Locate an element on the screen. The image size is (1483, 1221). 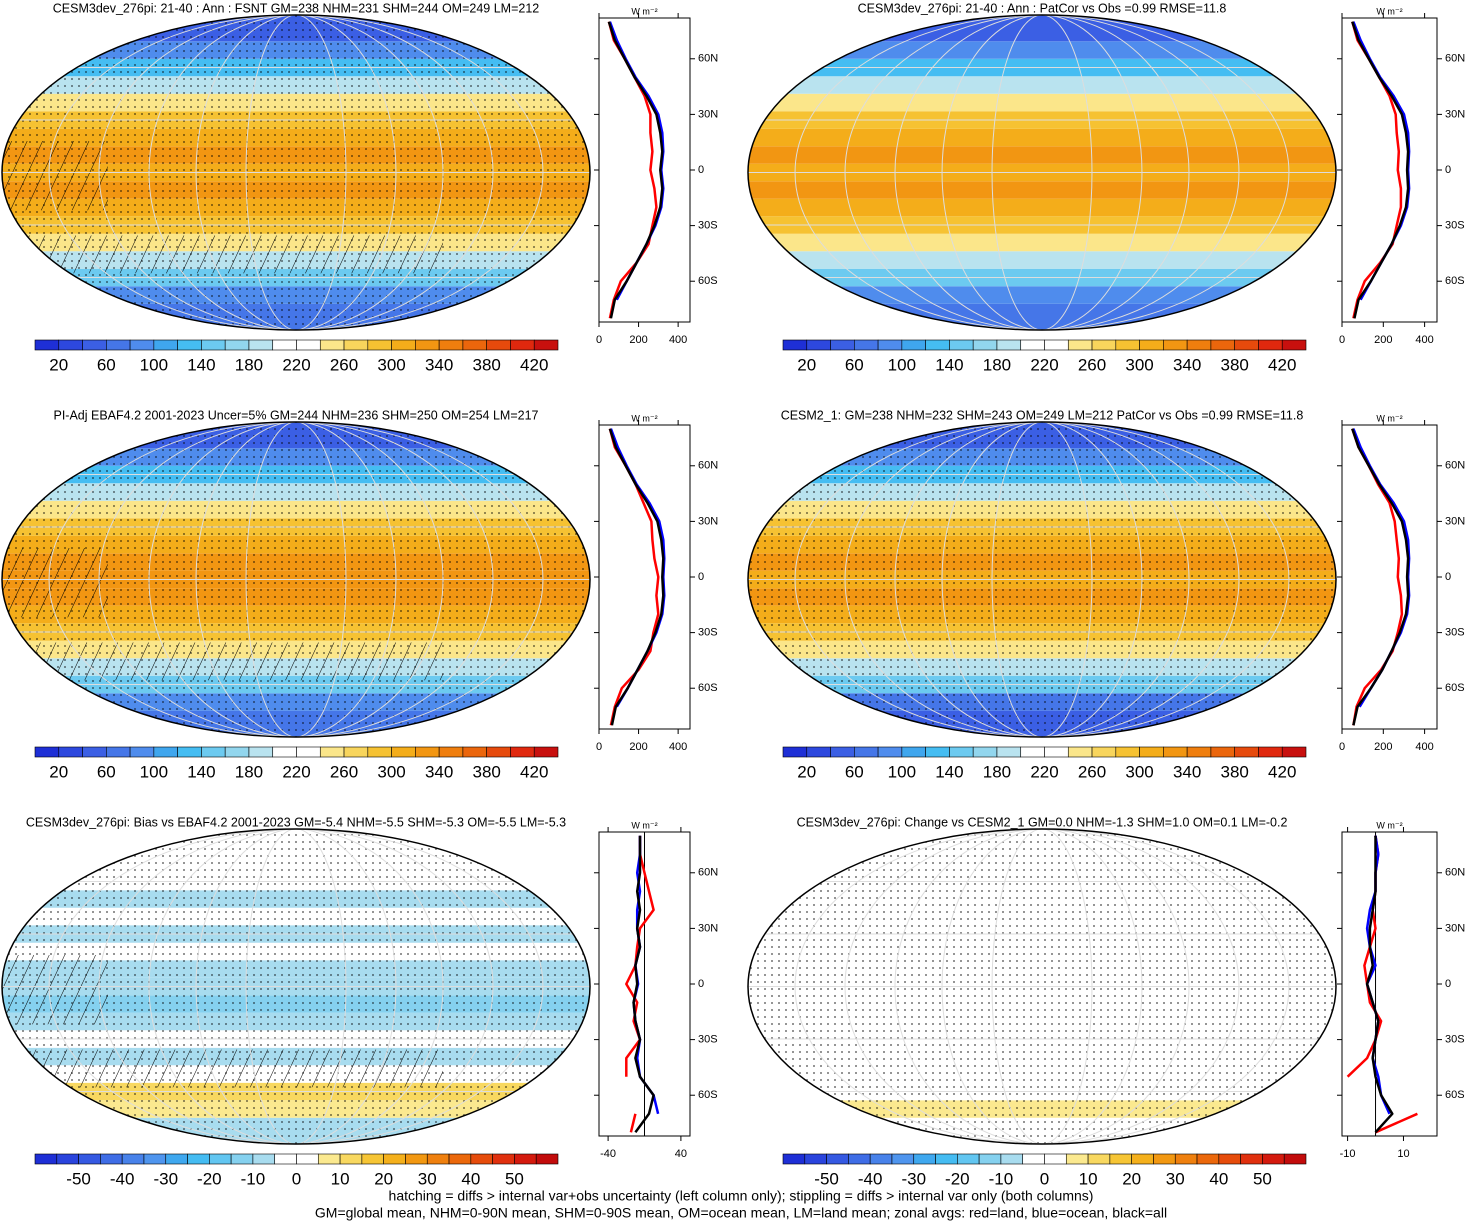
colorbar-label: 60 is located at coordinates (106, 364).